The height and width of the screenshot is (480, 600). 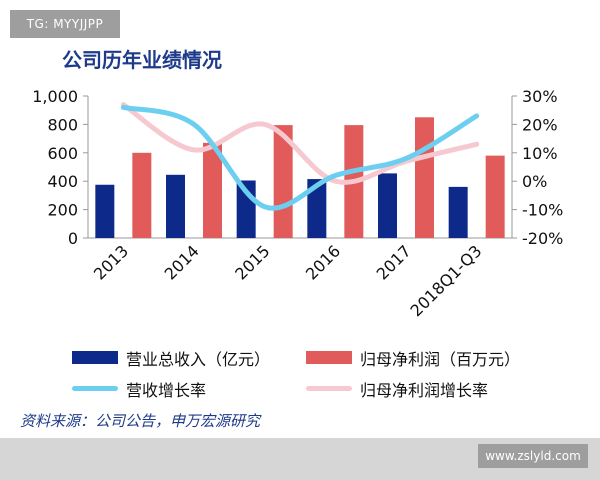 I want to click on line-net-profit-growth, so click(x=300, y=143).